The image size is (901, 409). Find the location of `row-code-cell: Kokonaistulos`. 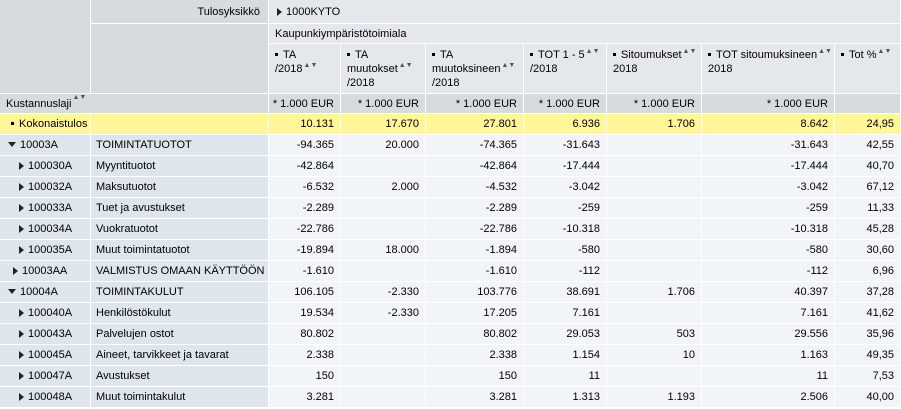

row-code-cell: Kokonaistulos is located at coordinates (45, 124).